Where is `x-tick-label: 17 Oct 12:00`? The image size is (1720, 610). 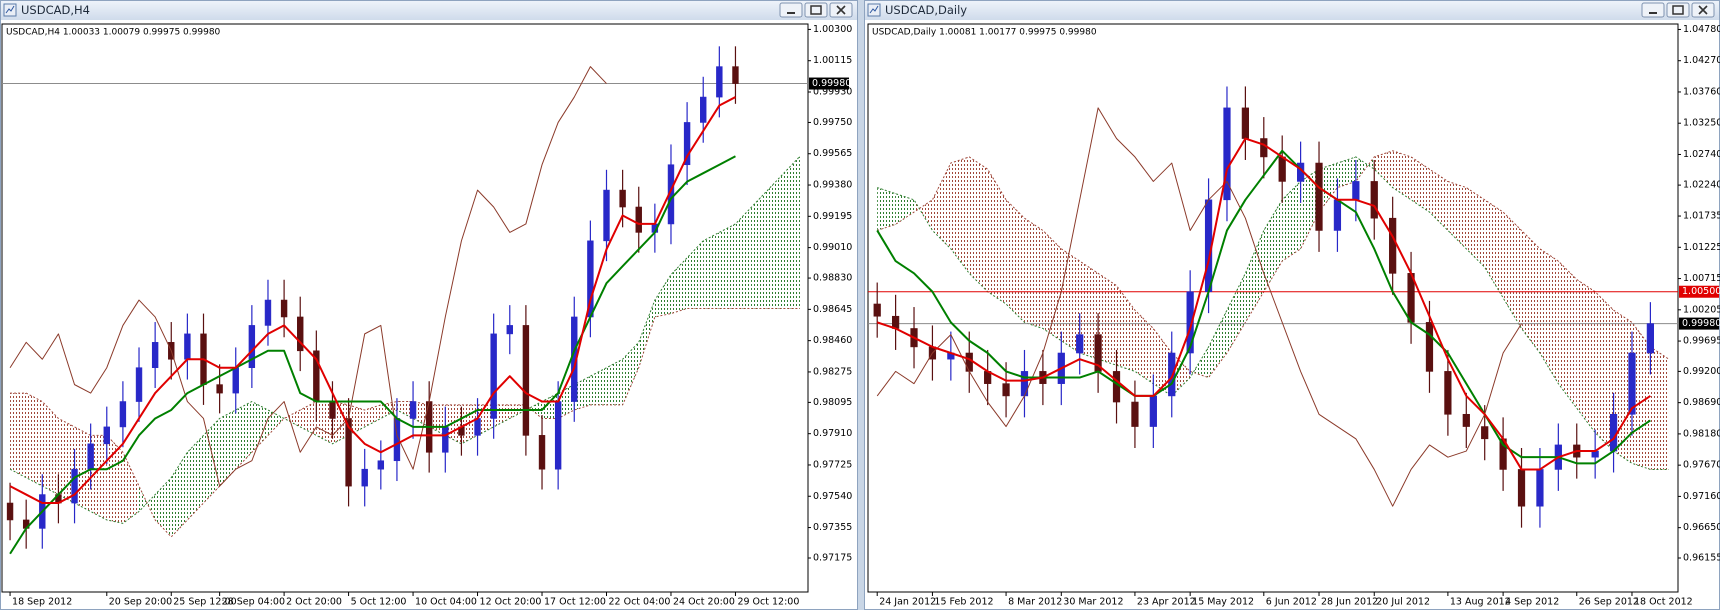
x-tick-label: 17 Oct 12:00 is located at coordinates (575, 602).